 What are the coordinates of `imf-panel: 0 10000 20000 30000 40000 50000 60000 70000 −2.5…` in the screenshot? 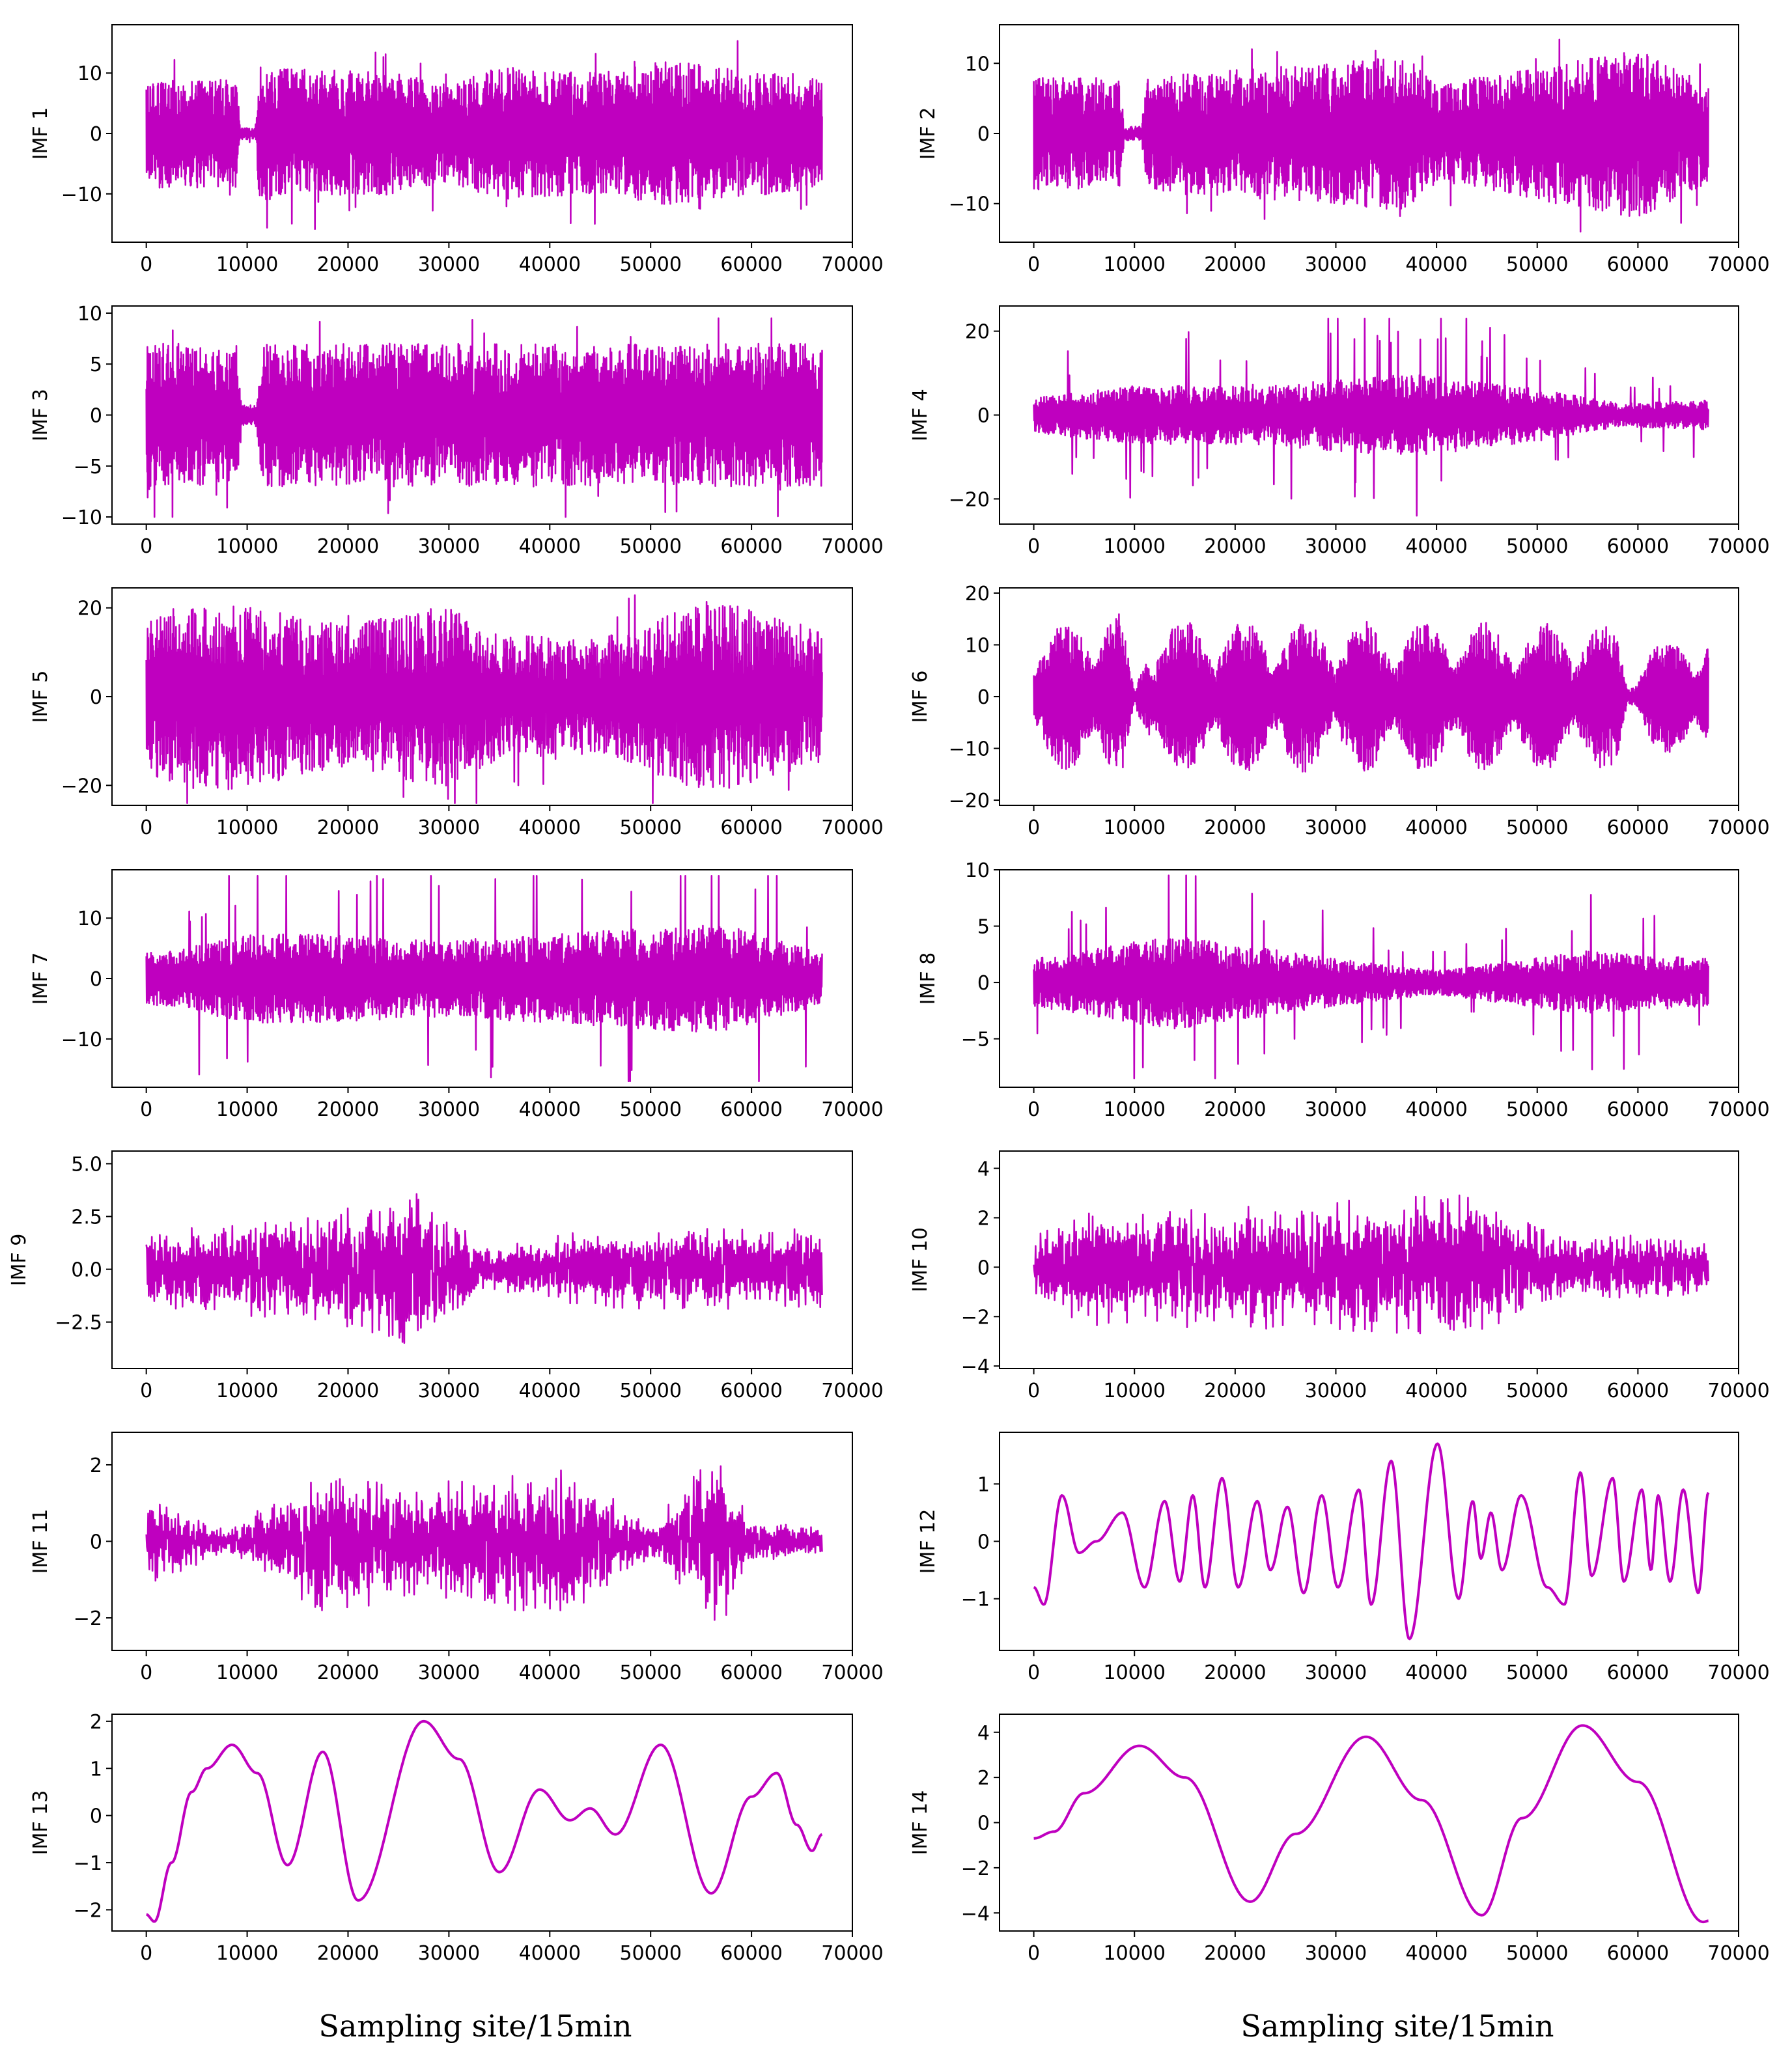 It's located at (446, 1276).